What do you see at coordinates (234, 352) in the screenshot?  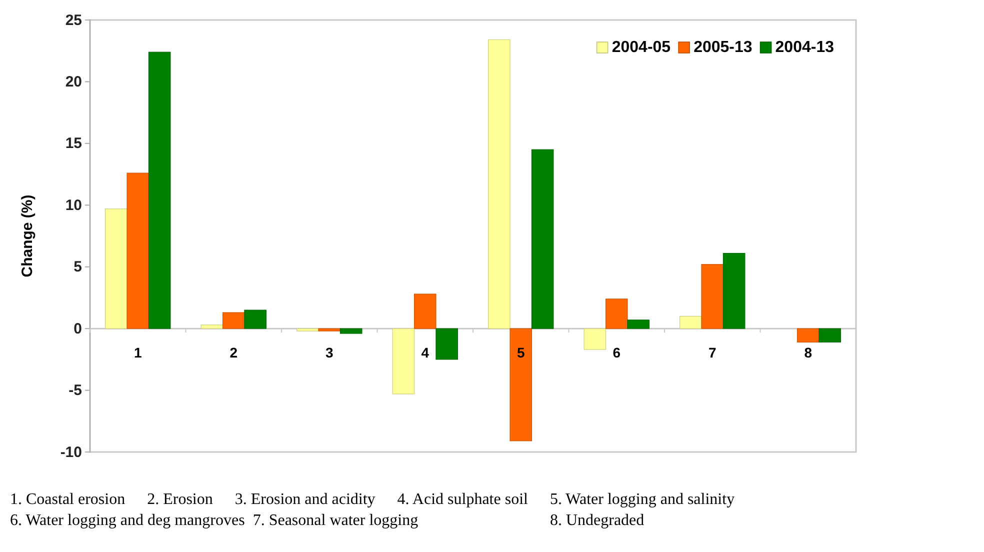 I see `x-tick-label: 2` at bounding box center [234, 352].